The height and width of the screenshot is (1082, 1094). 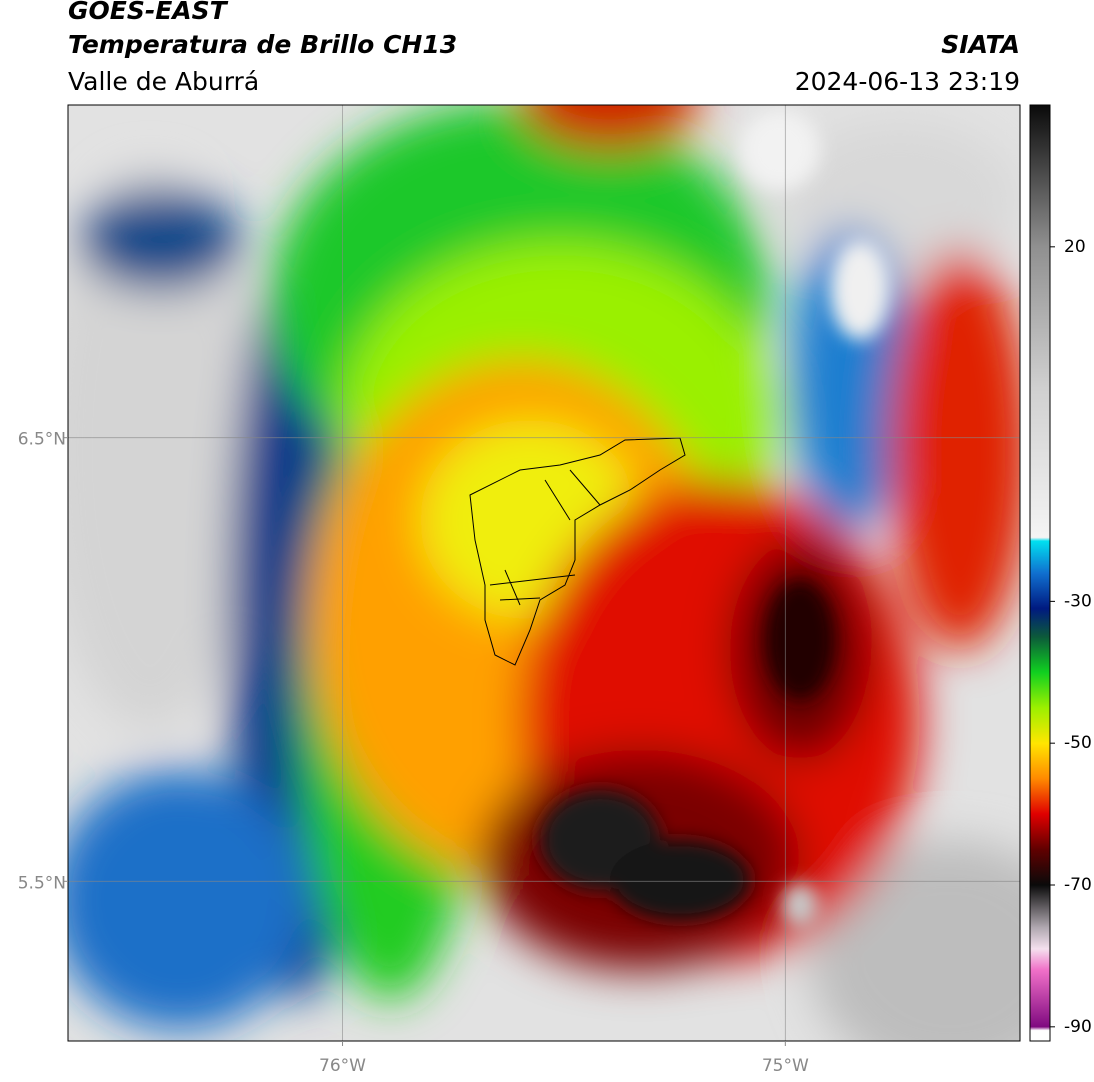 I want to click on title: GOES-EAST, so click(x=148, y=12).